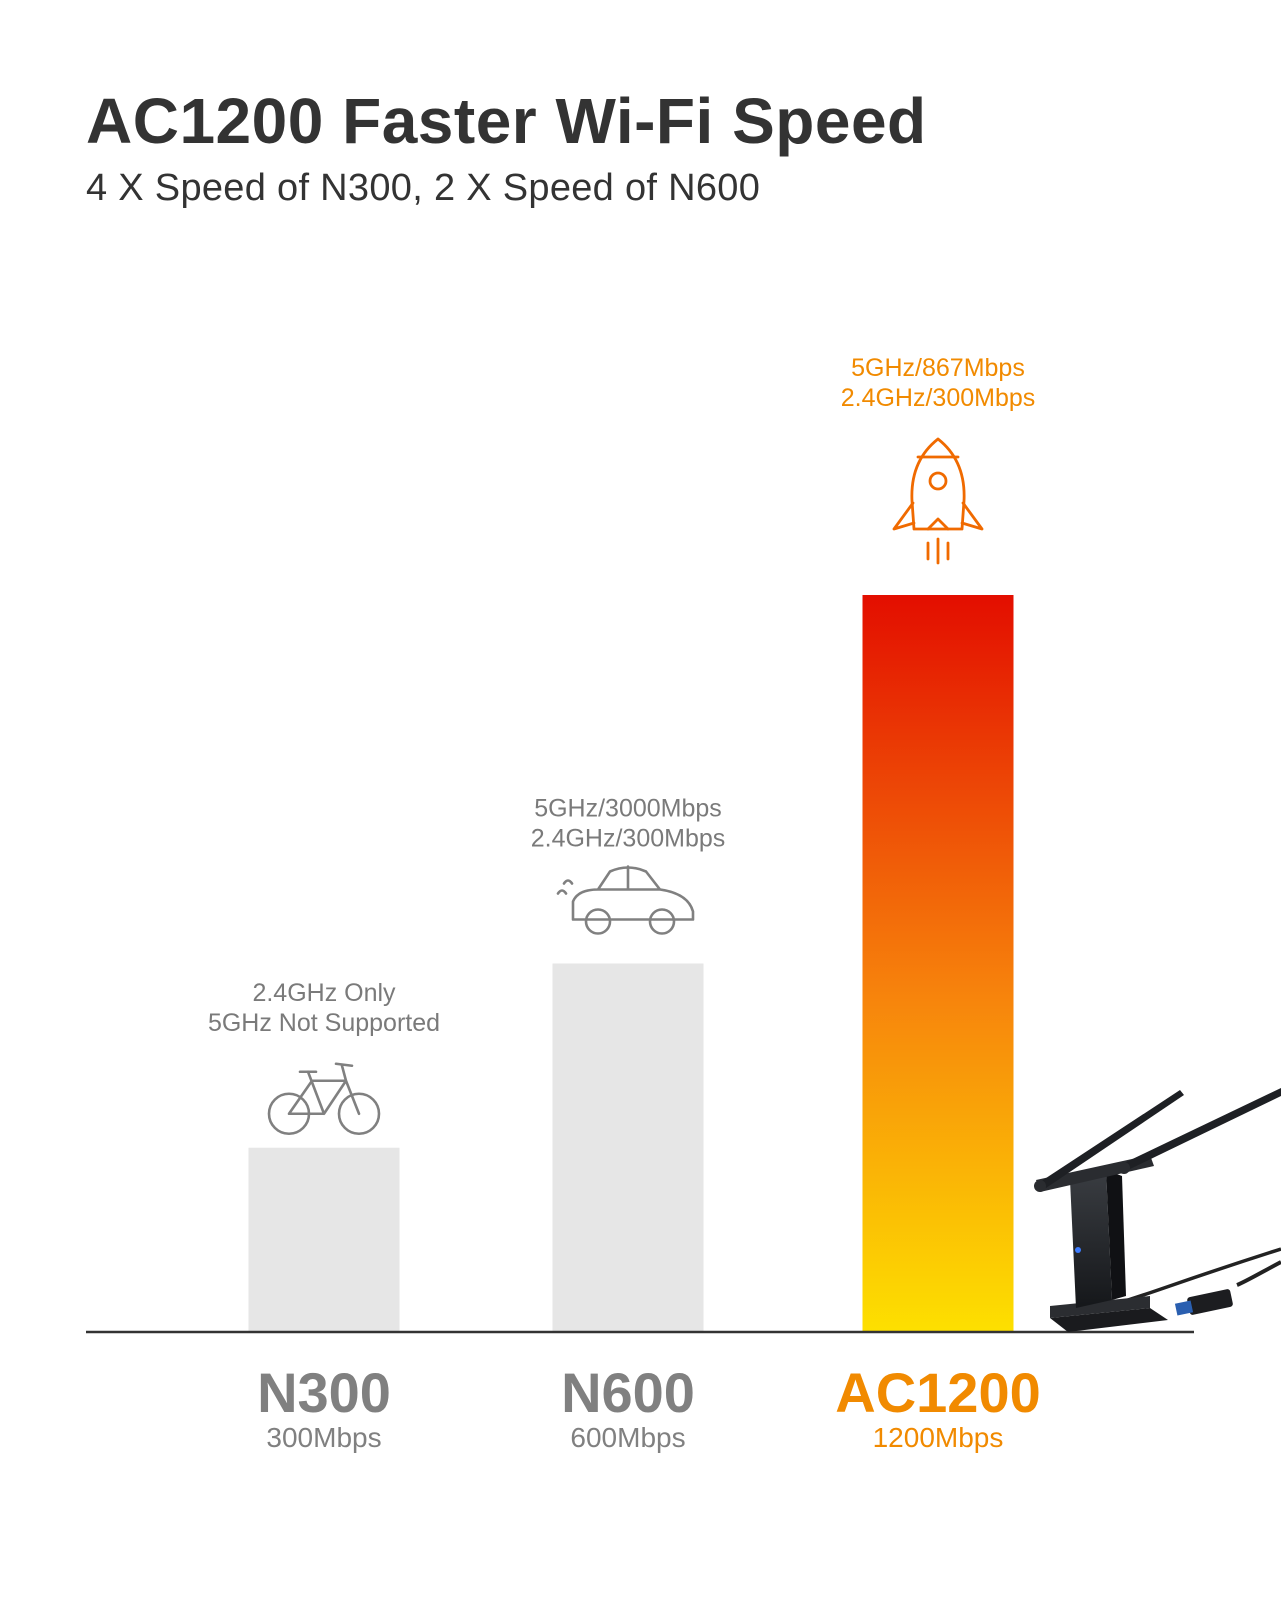 The height and width of the screenshot is (1601, 1281). What do you see at coordinates (937, 1392) in the screenshot?
I see `category-label-ac1200: AC1200` at bounding box center [937, 1392].